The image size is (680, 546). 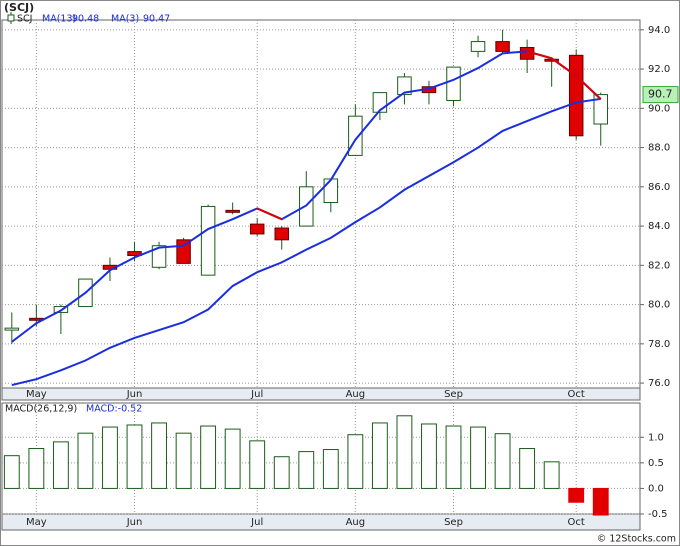 I want to click on legend-value: 90.48, so click(x=85, y=19).